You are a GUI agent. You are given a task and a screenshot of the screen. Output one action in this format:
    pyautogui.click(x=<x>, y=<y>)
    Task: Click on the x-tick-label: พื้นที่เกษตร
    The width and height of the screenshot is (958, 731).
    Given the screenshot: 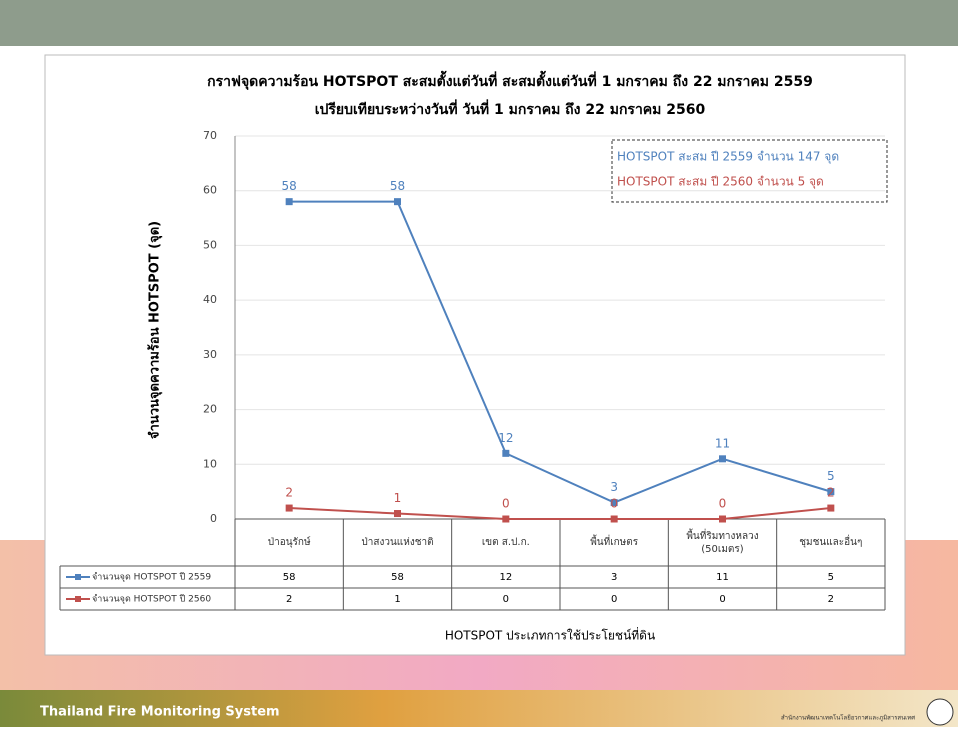 What is the action you would take?
    pyautogui.click(x=614, y=542)
    